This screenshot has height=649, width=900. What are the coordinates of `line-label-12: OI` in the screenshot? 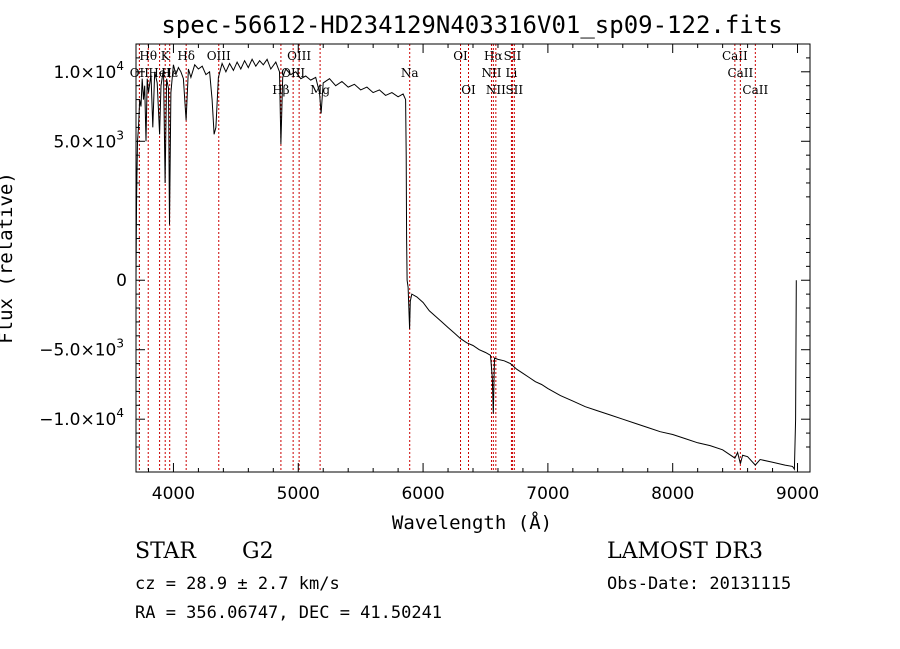 It's located at (460, 56).